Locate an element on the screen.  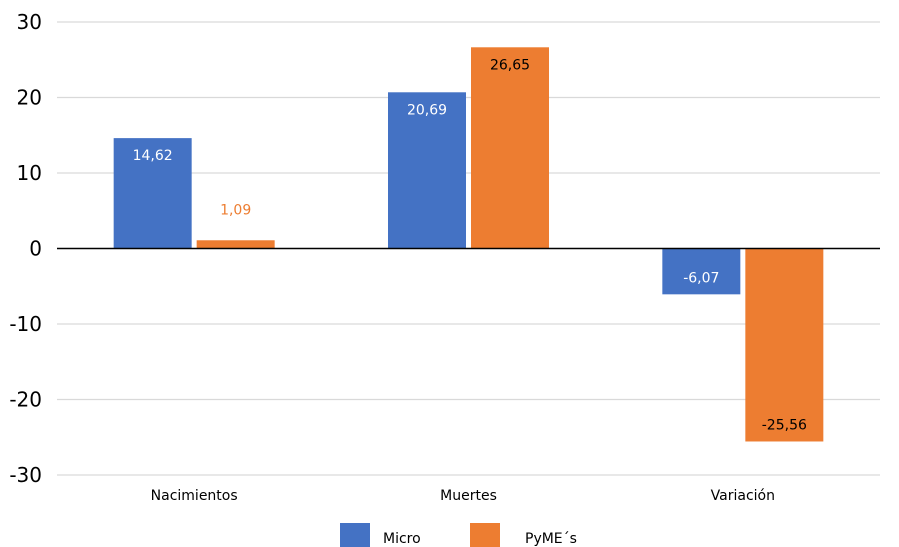
y-axis-ticks: 30 20 10 0 -10 -20 -30 is located at coordinates (25, 248).